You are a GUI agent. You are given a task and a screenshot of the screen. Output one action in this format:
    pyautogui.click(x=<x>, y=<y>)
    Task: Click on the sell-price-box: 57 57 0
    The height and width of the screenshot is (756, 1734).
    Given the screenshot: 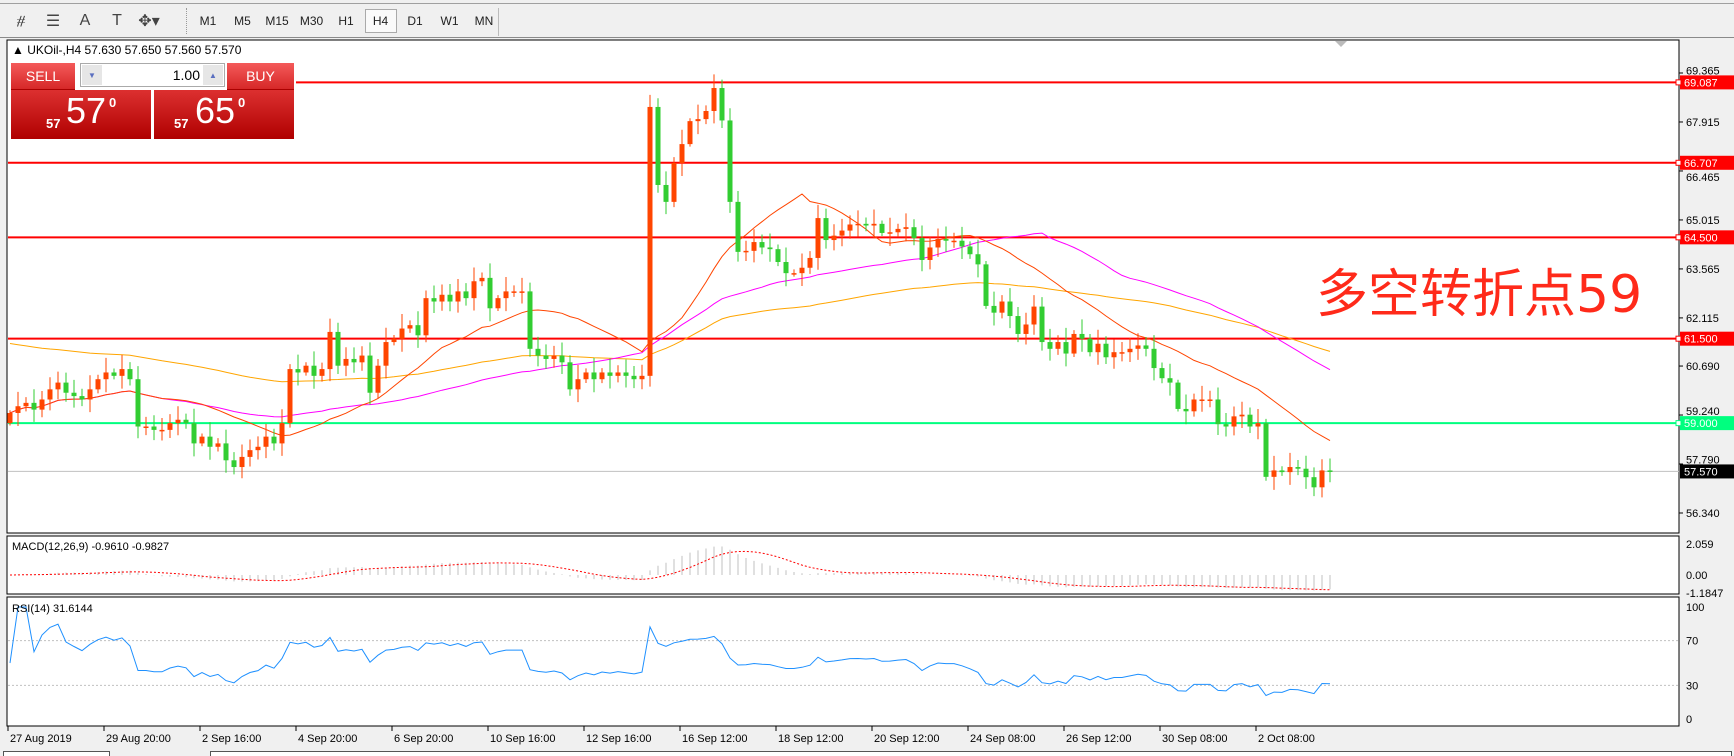 What is the action you would take?
    pyautogui.click(x=81, y=114)
    